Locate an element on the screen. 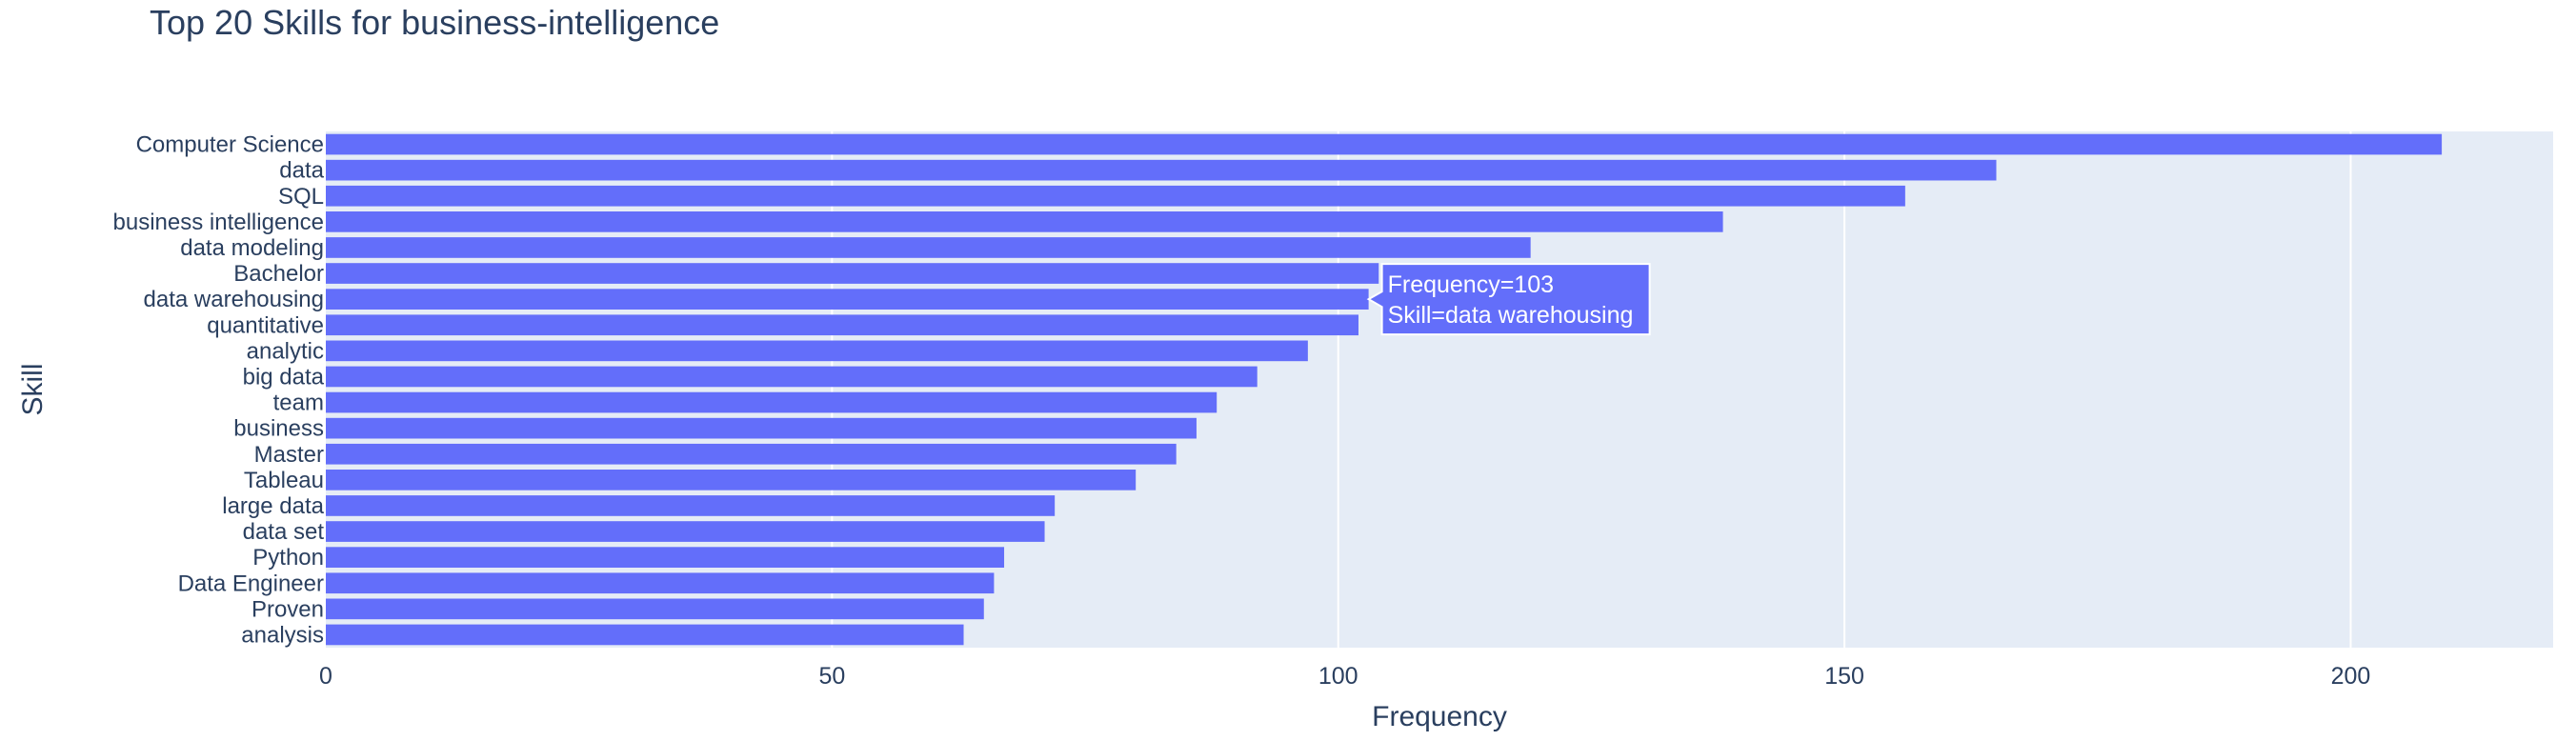 The image size is (2576, 741). bar-business-intelligence is located at coordinates (1025, 221).